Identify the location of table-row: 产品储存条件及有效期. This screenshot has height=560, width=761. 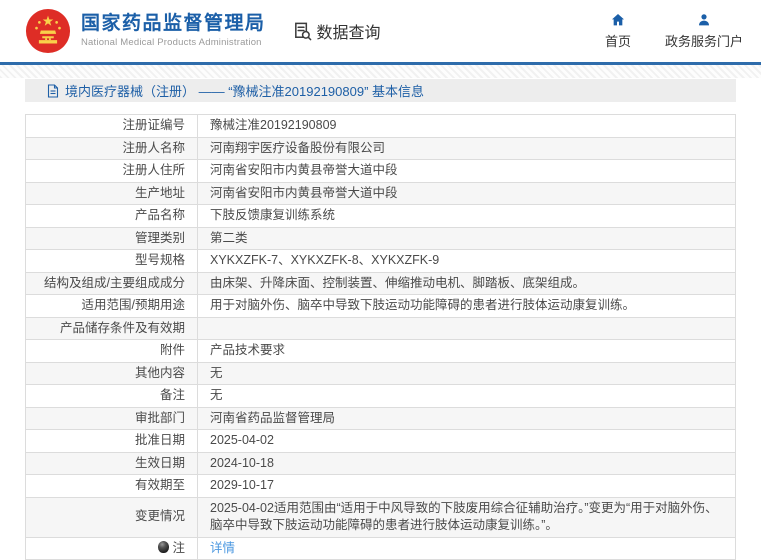
(380, 328).